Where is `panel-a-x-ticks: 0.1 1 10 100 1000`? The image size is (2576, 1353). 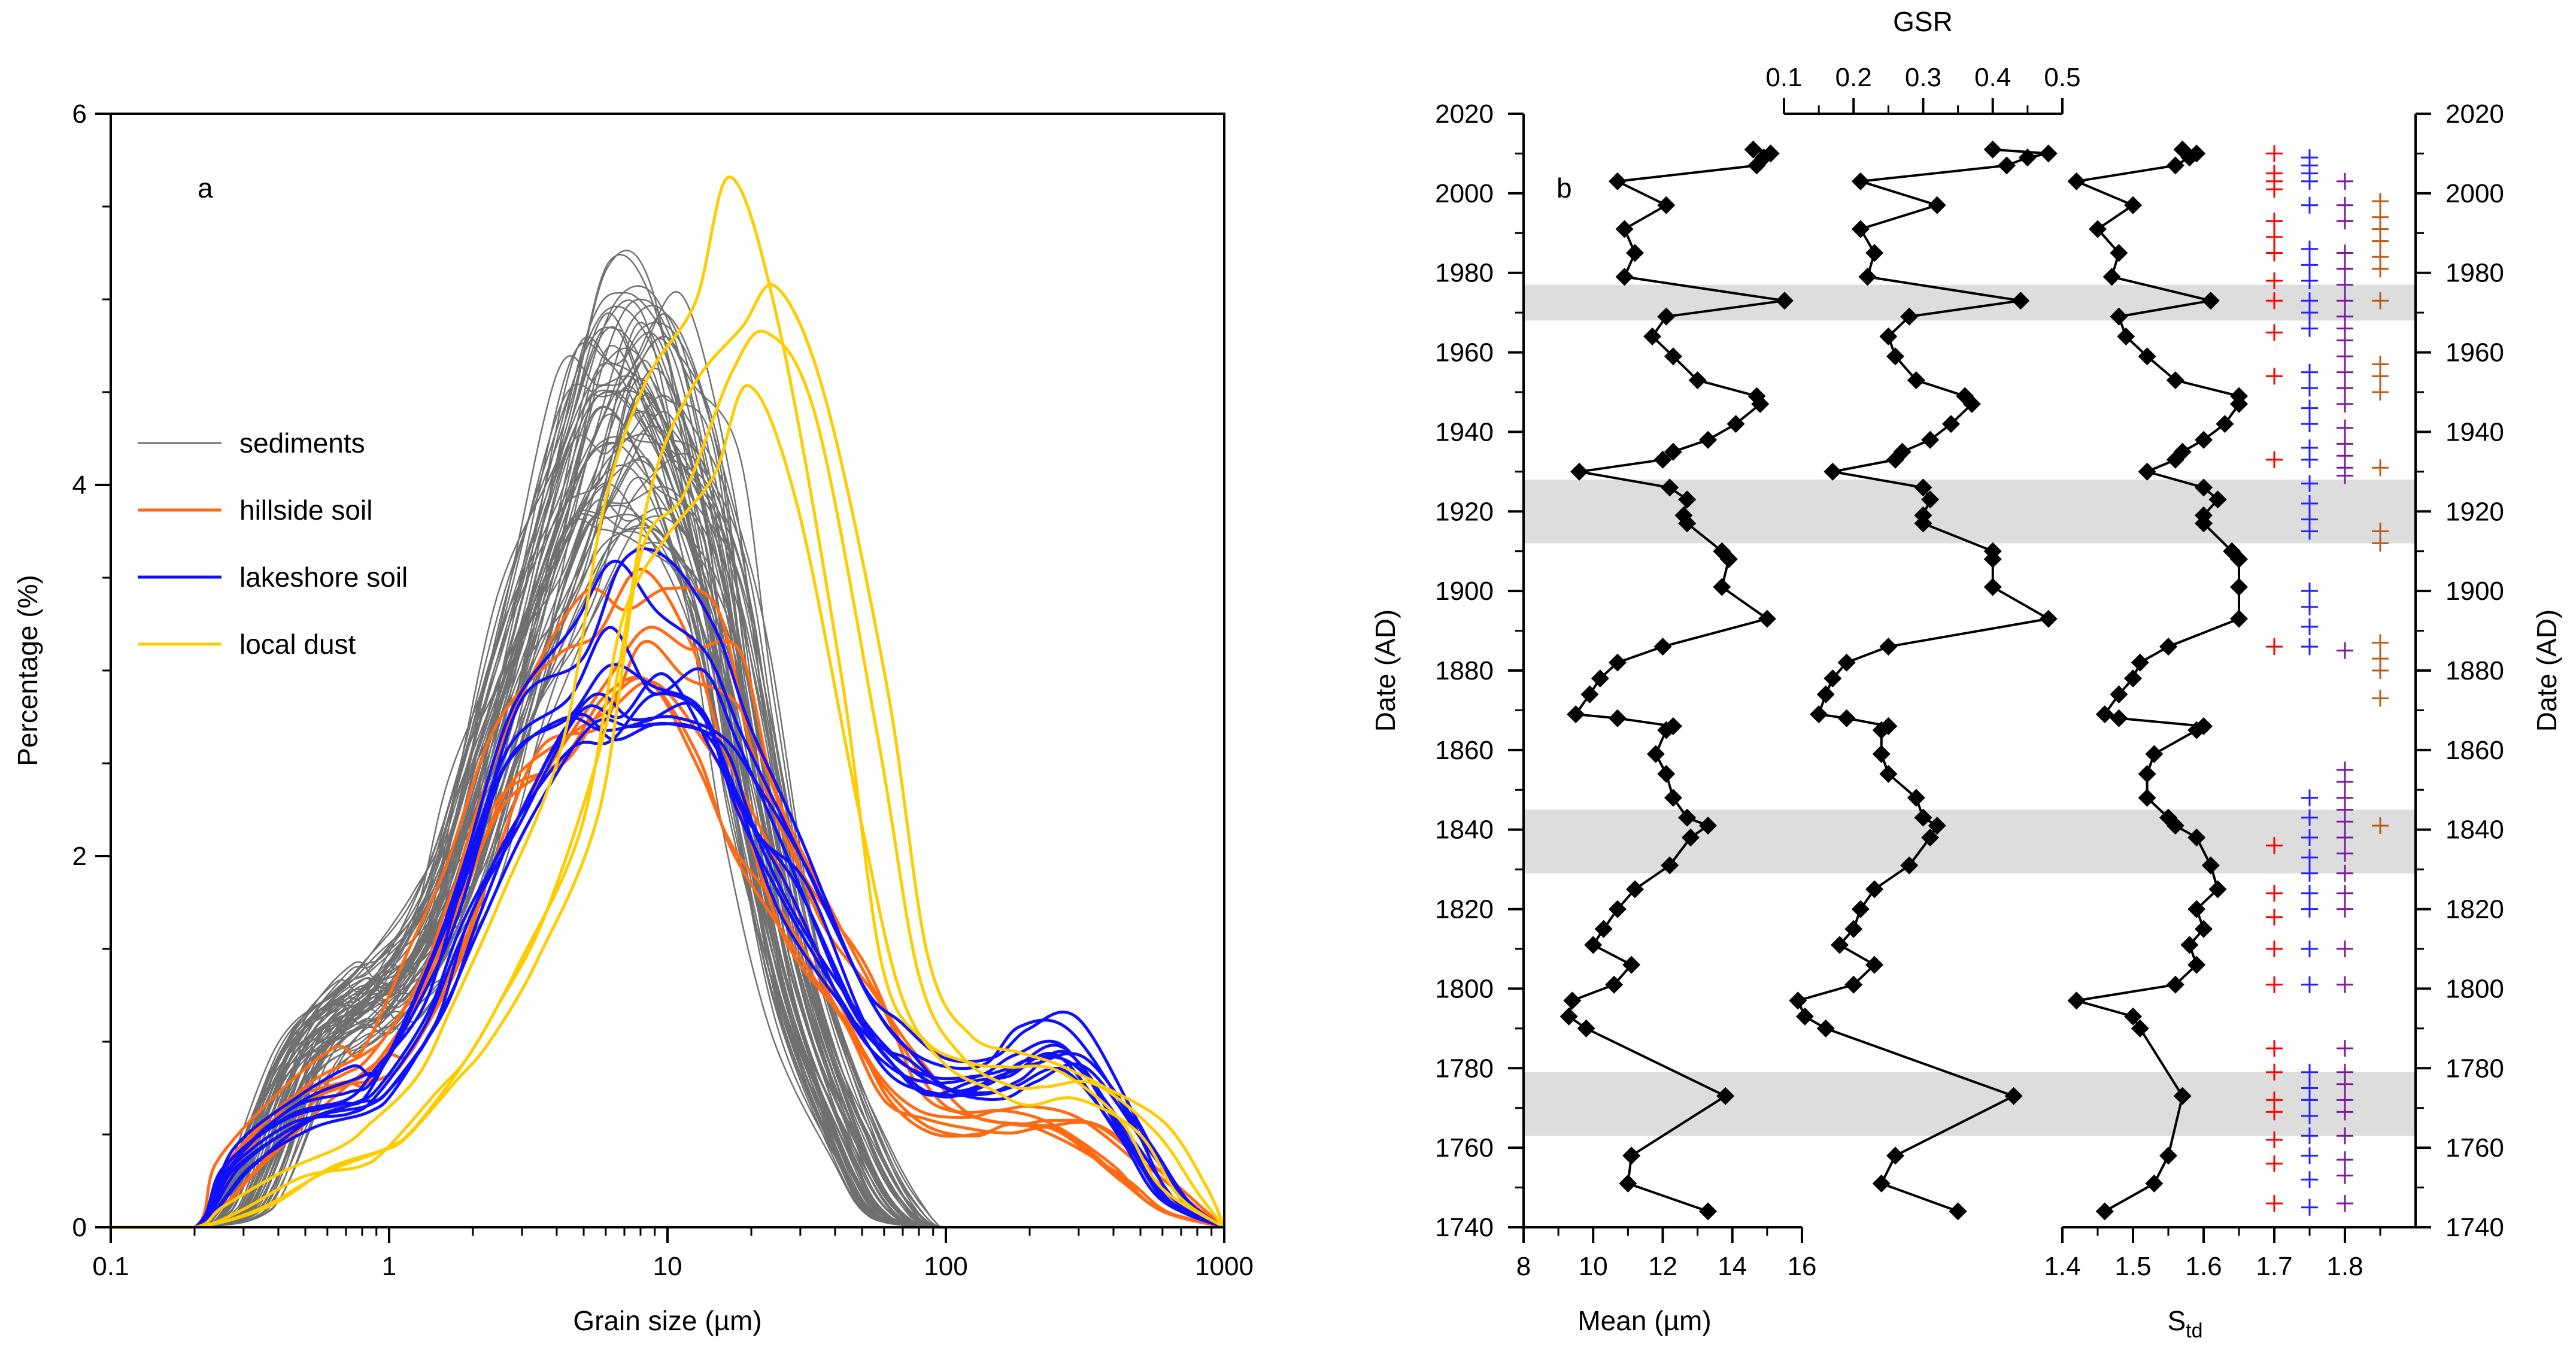 panel-a-x-ticks: 0.1 1 10 100 1000 is located at coordinates (673, 1254).